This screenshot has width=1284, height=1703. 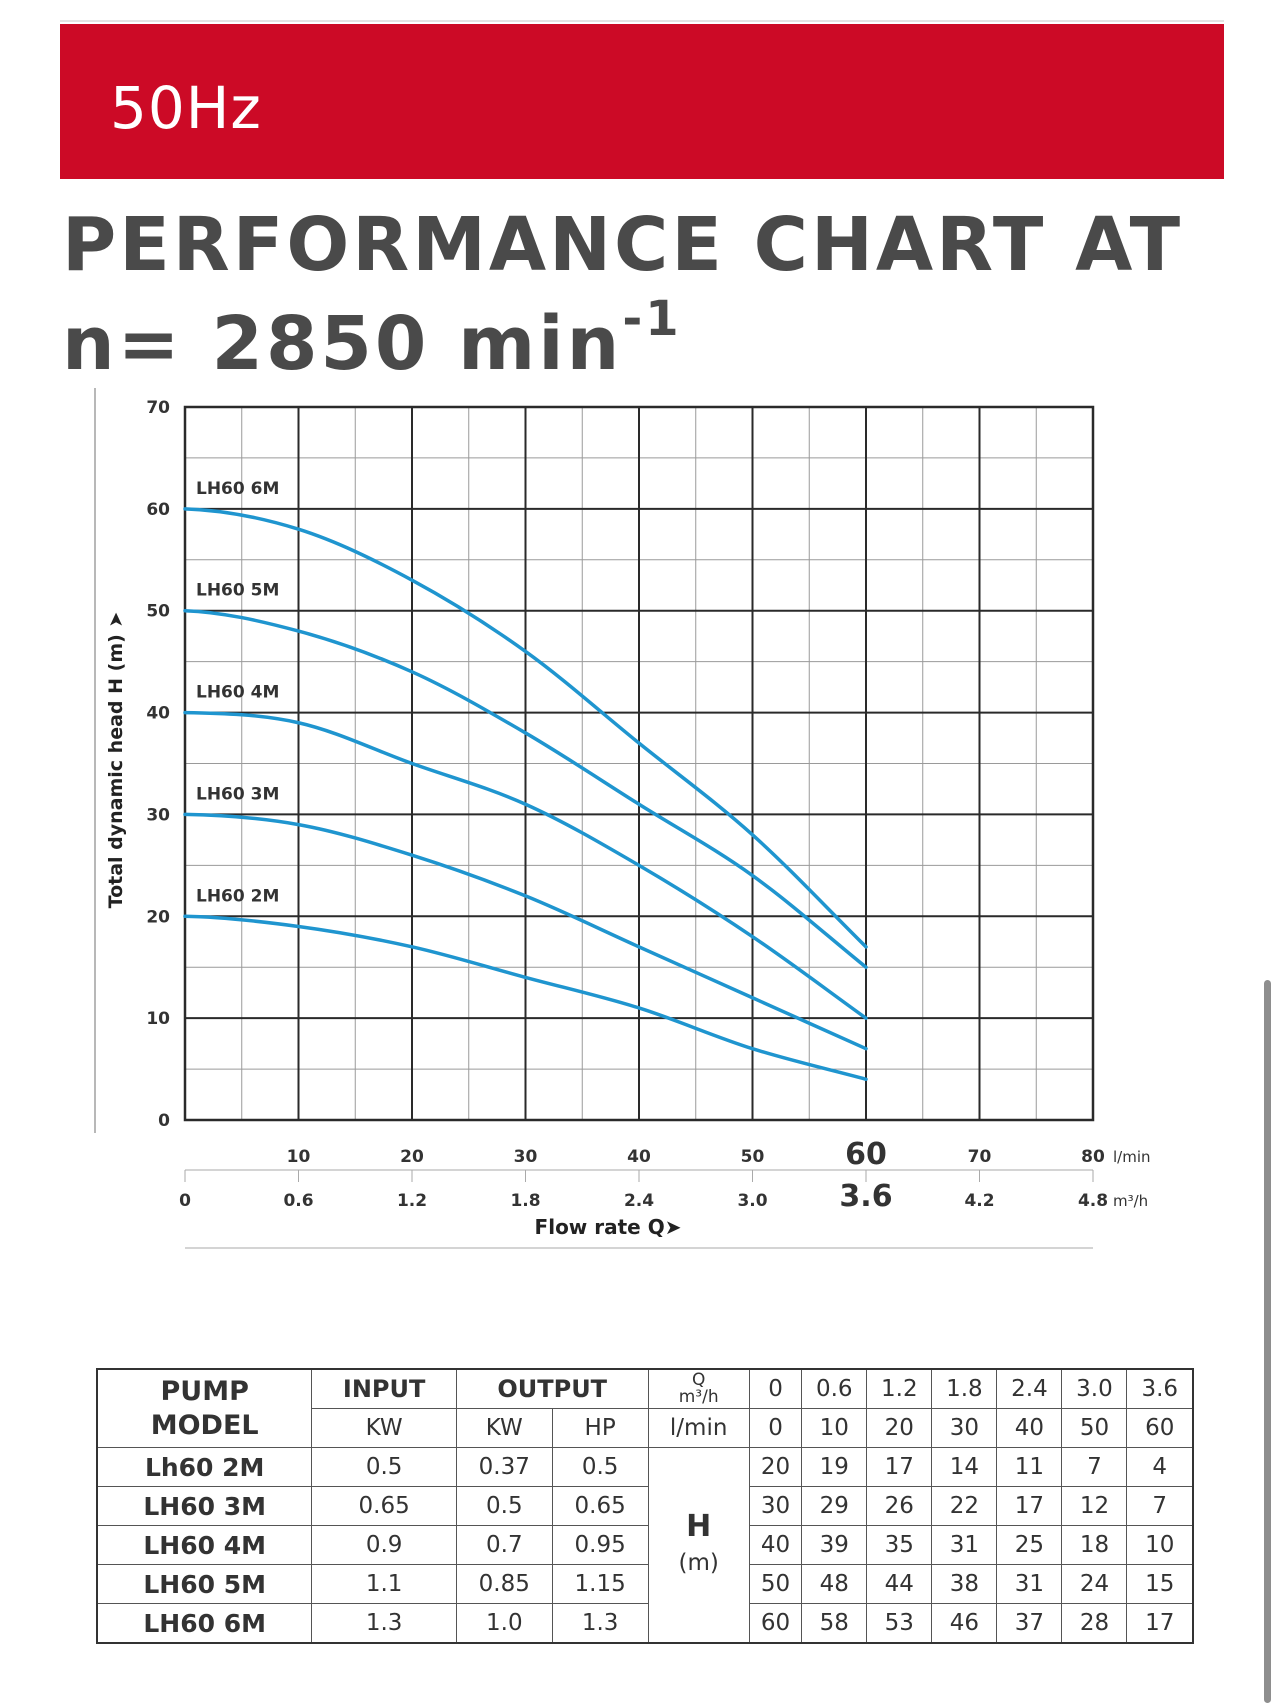 I want to click on output-hp-cell: 1.15, so click(x=600, y=1584).